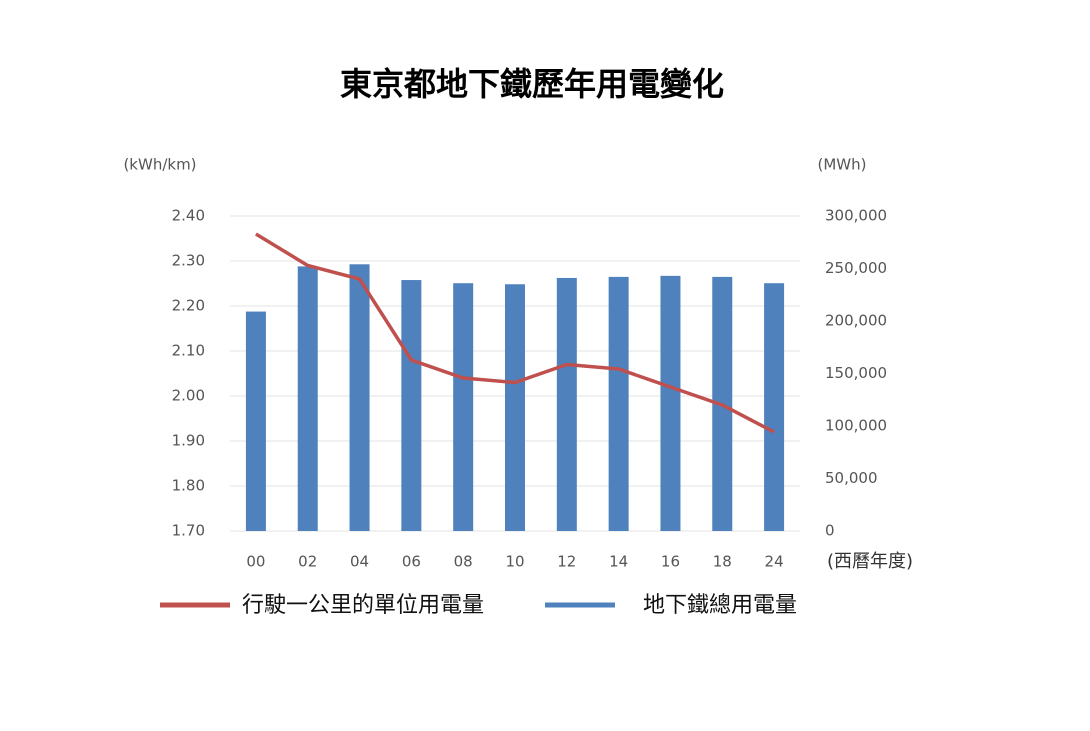 This screenshot has height=731, width=1090. I want to click on y2-tick-label: 50,000, so click(851, 478).